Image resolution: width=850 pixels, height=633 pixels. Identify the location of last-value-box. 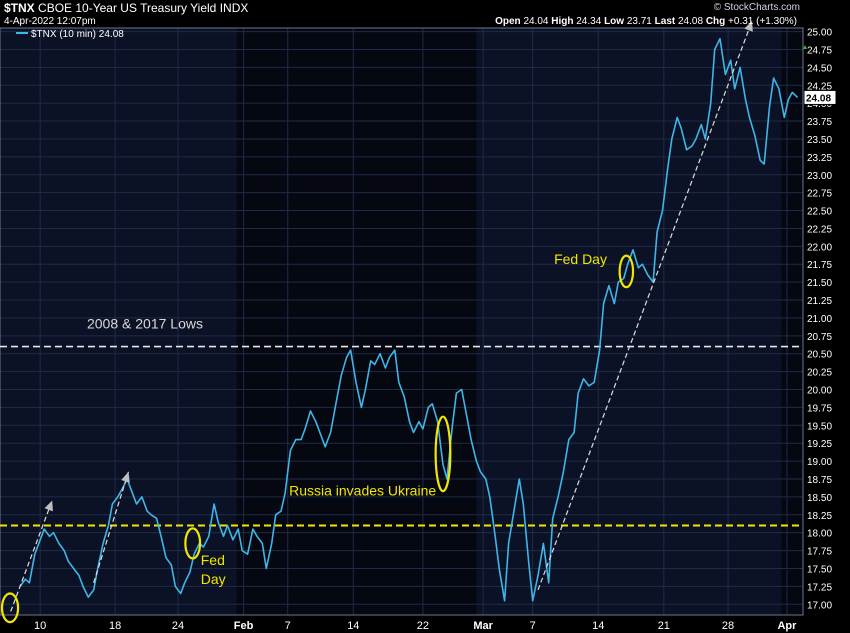
(820, 97).